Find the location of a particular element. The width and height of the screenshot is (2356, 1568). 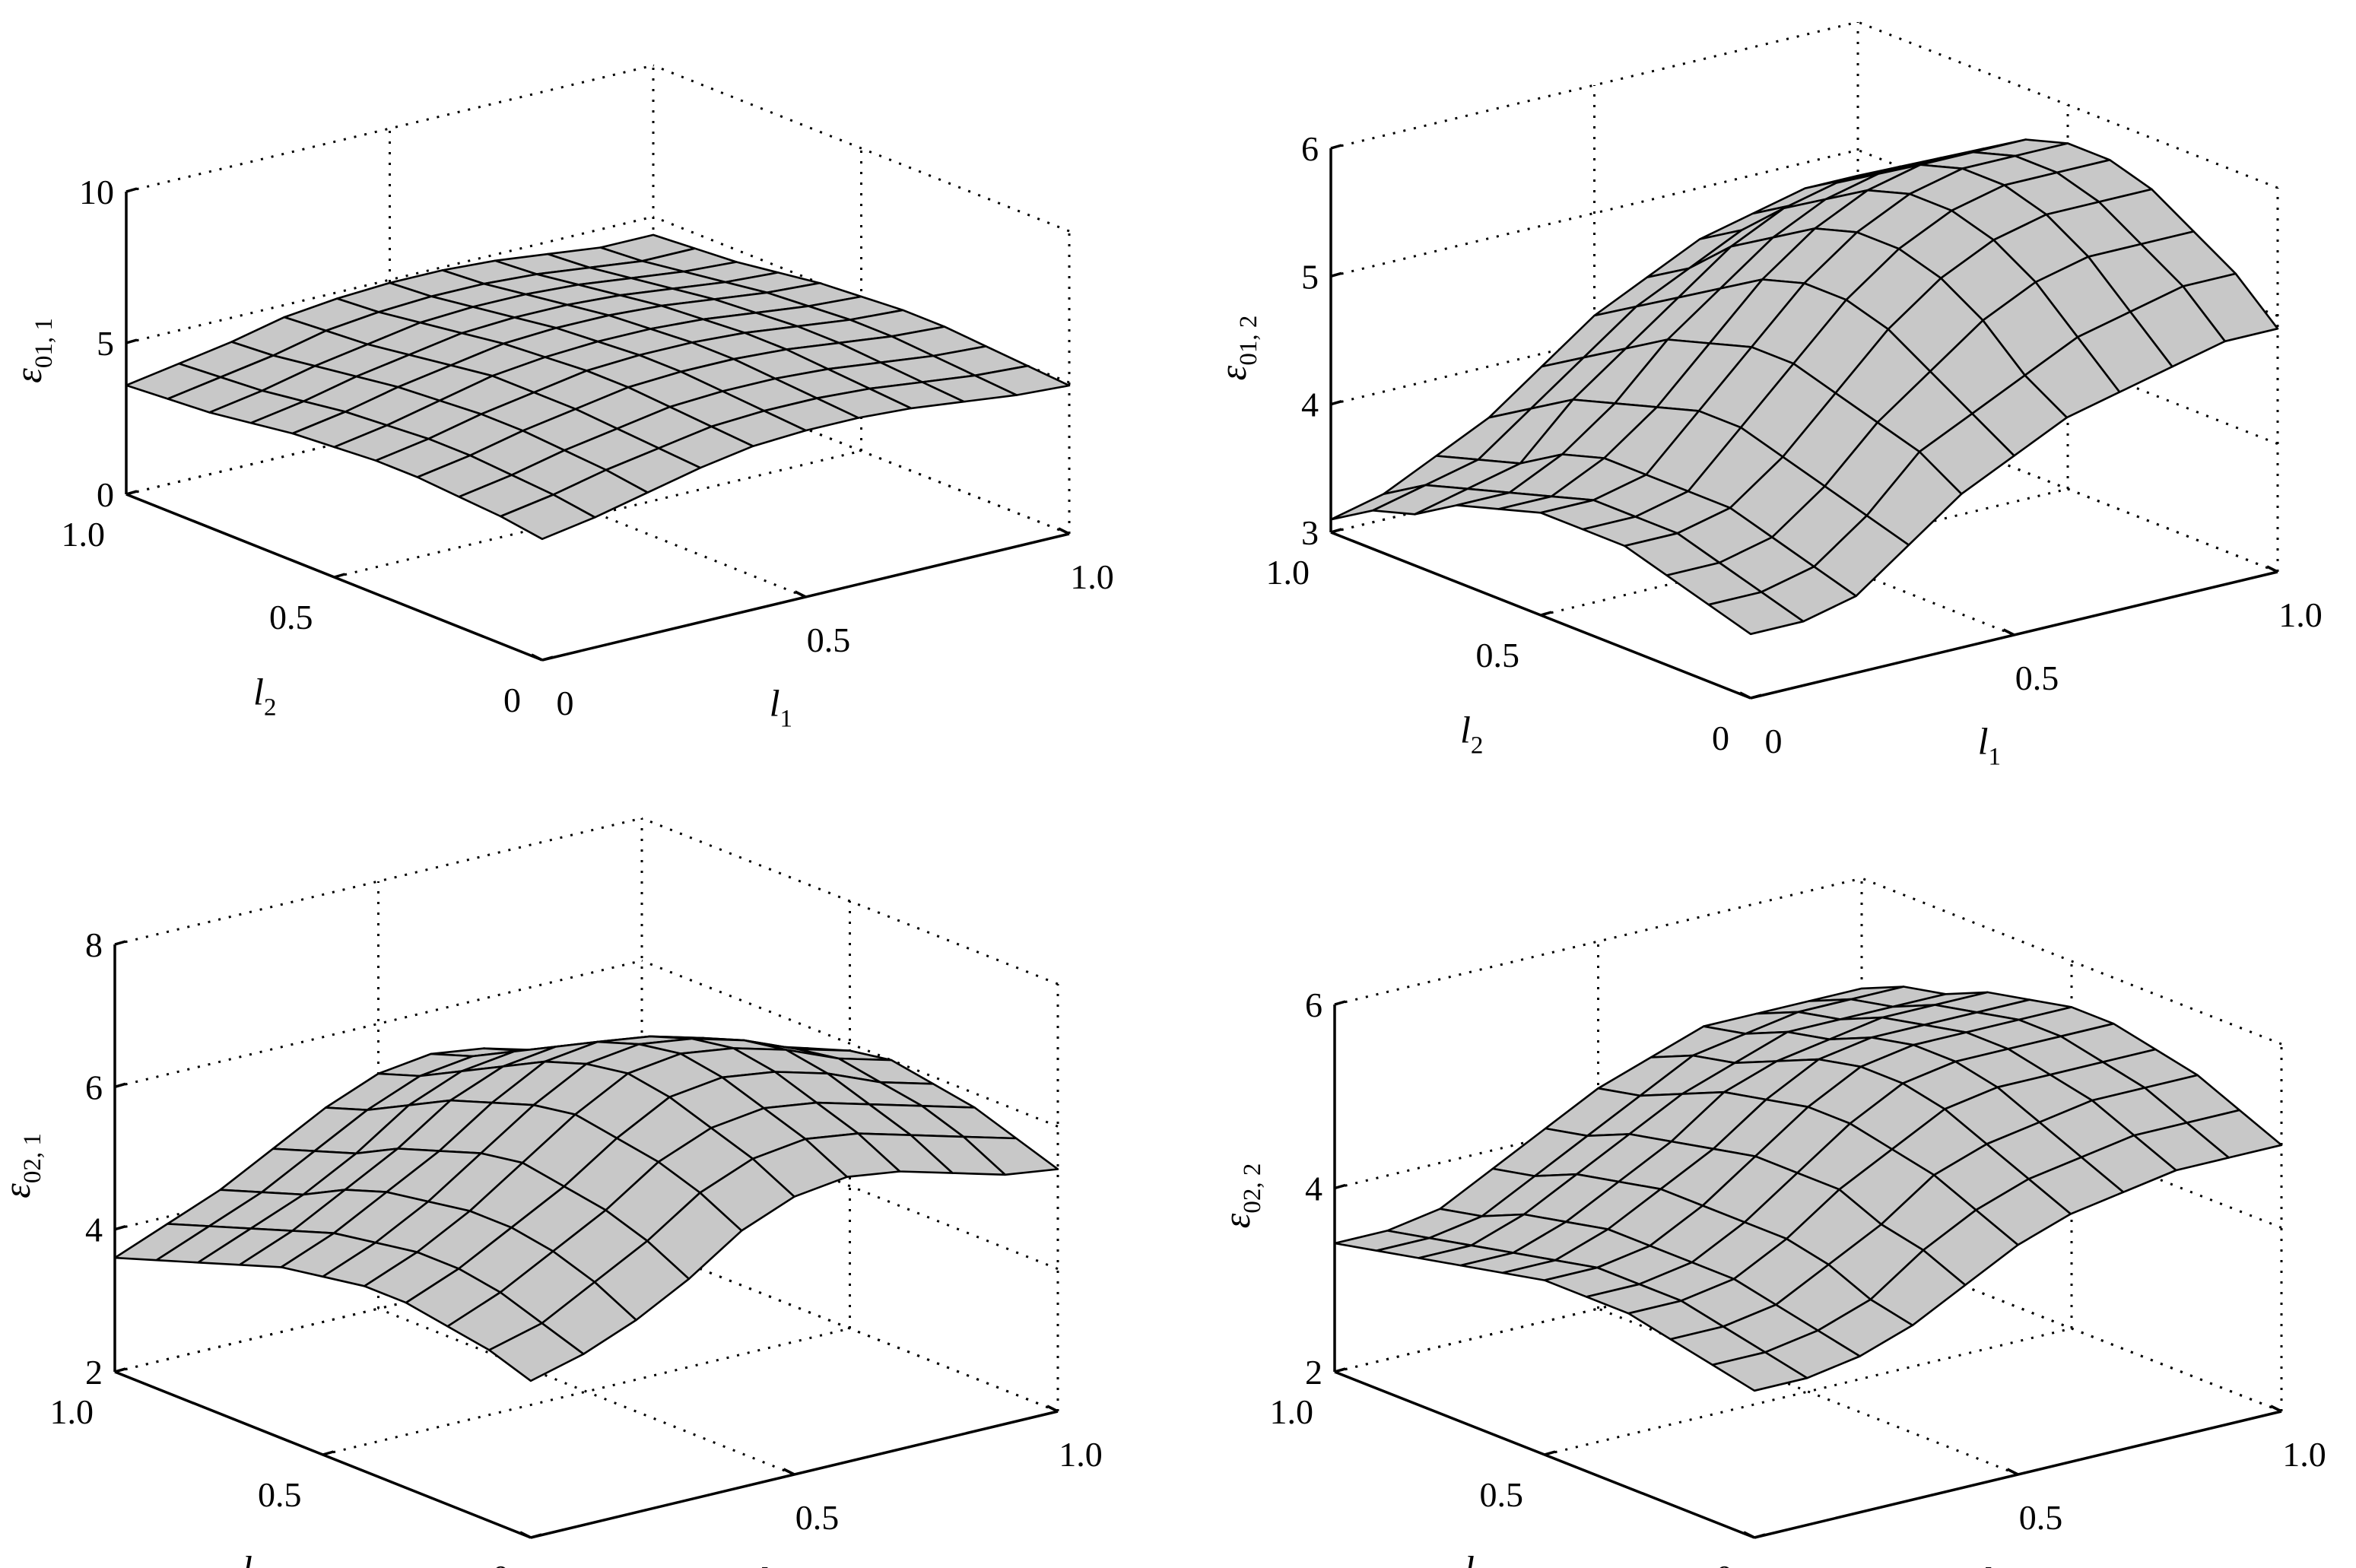

z-tick-label: 0 is located at coordinates (105, 494).